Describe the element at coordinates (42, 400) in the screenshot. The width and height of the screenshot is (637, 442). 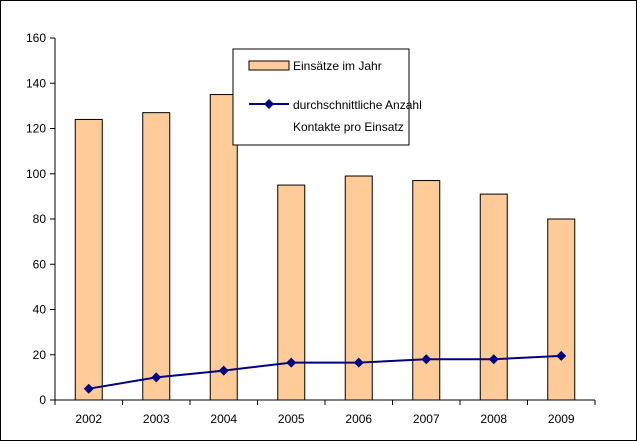
I see `y-tick-label: 0` at that location.